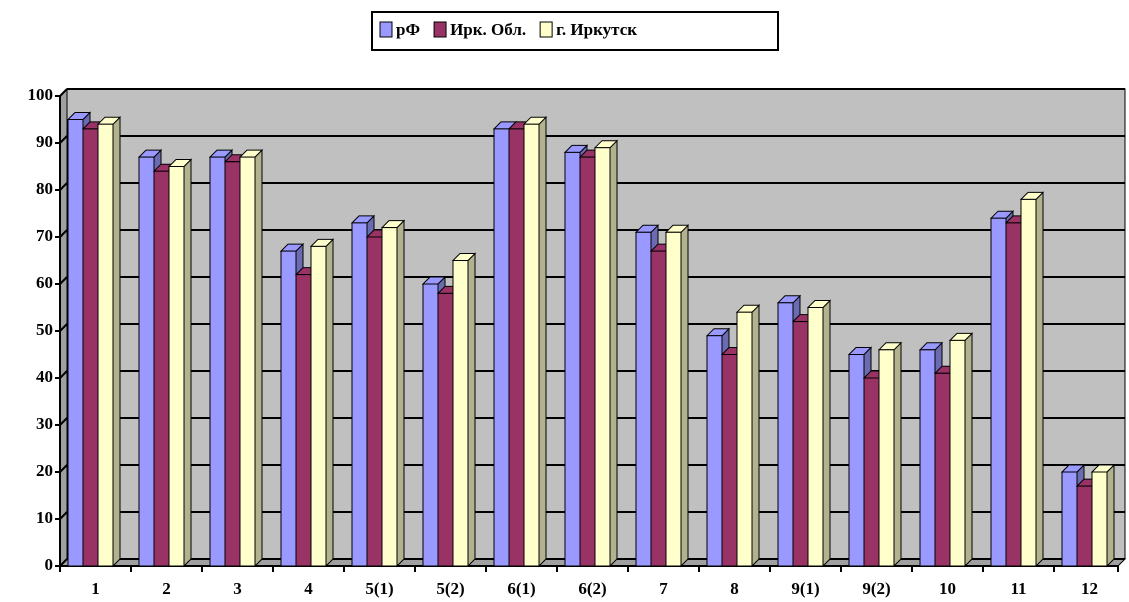  What do you see at coordinates (734, 588) in the screenshot?
I see `x-tick-label: 8` at bounding box center [734, 588].